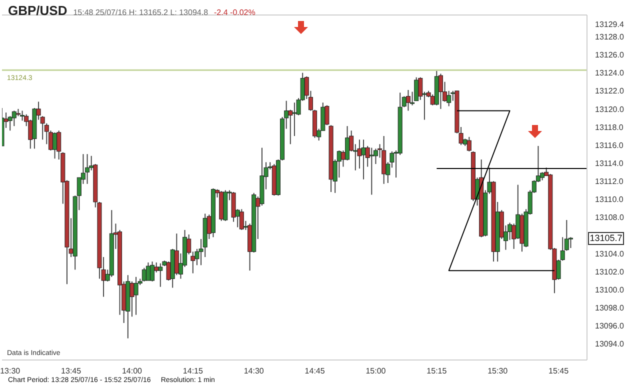 The image size is (625, 387). Describe the element at coordinates (609, 344) in the screenshot. I see `y-tick-label: 13094.0` at that location.